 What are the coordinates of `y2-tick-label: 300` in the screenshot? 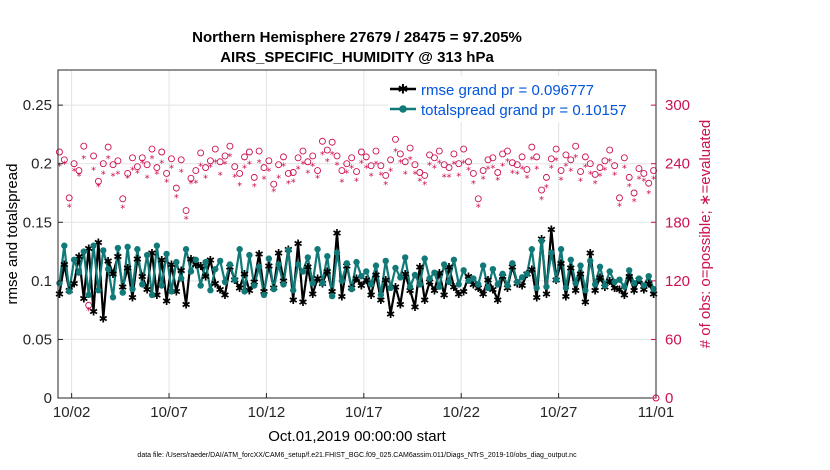 It's located at (677, 105).